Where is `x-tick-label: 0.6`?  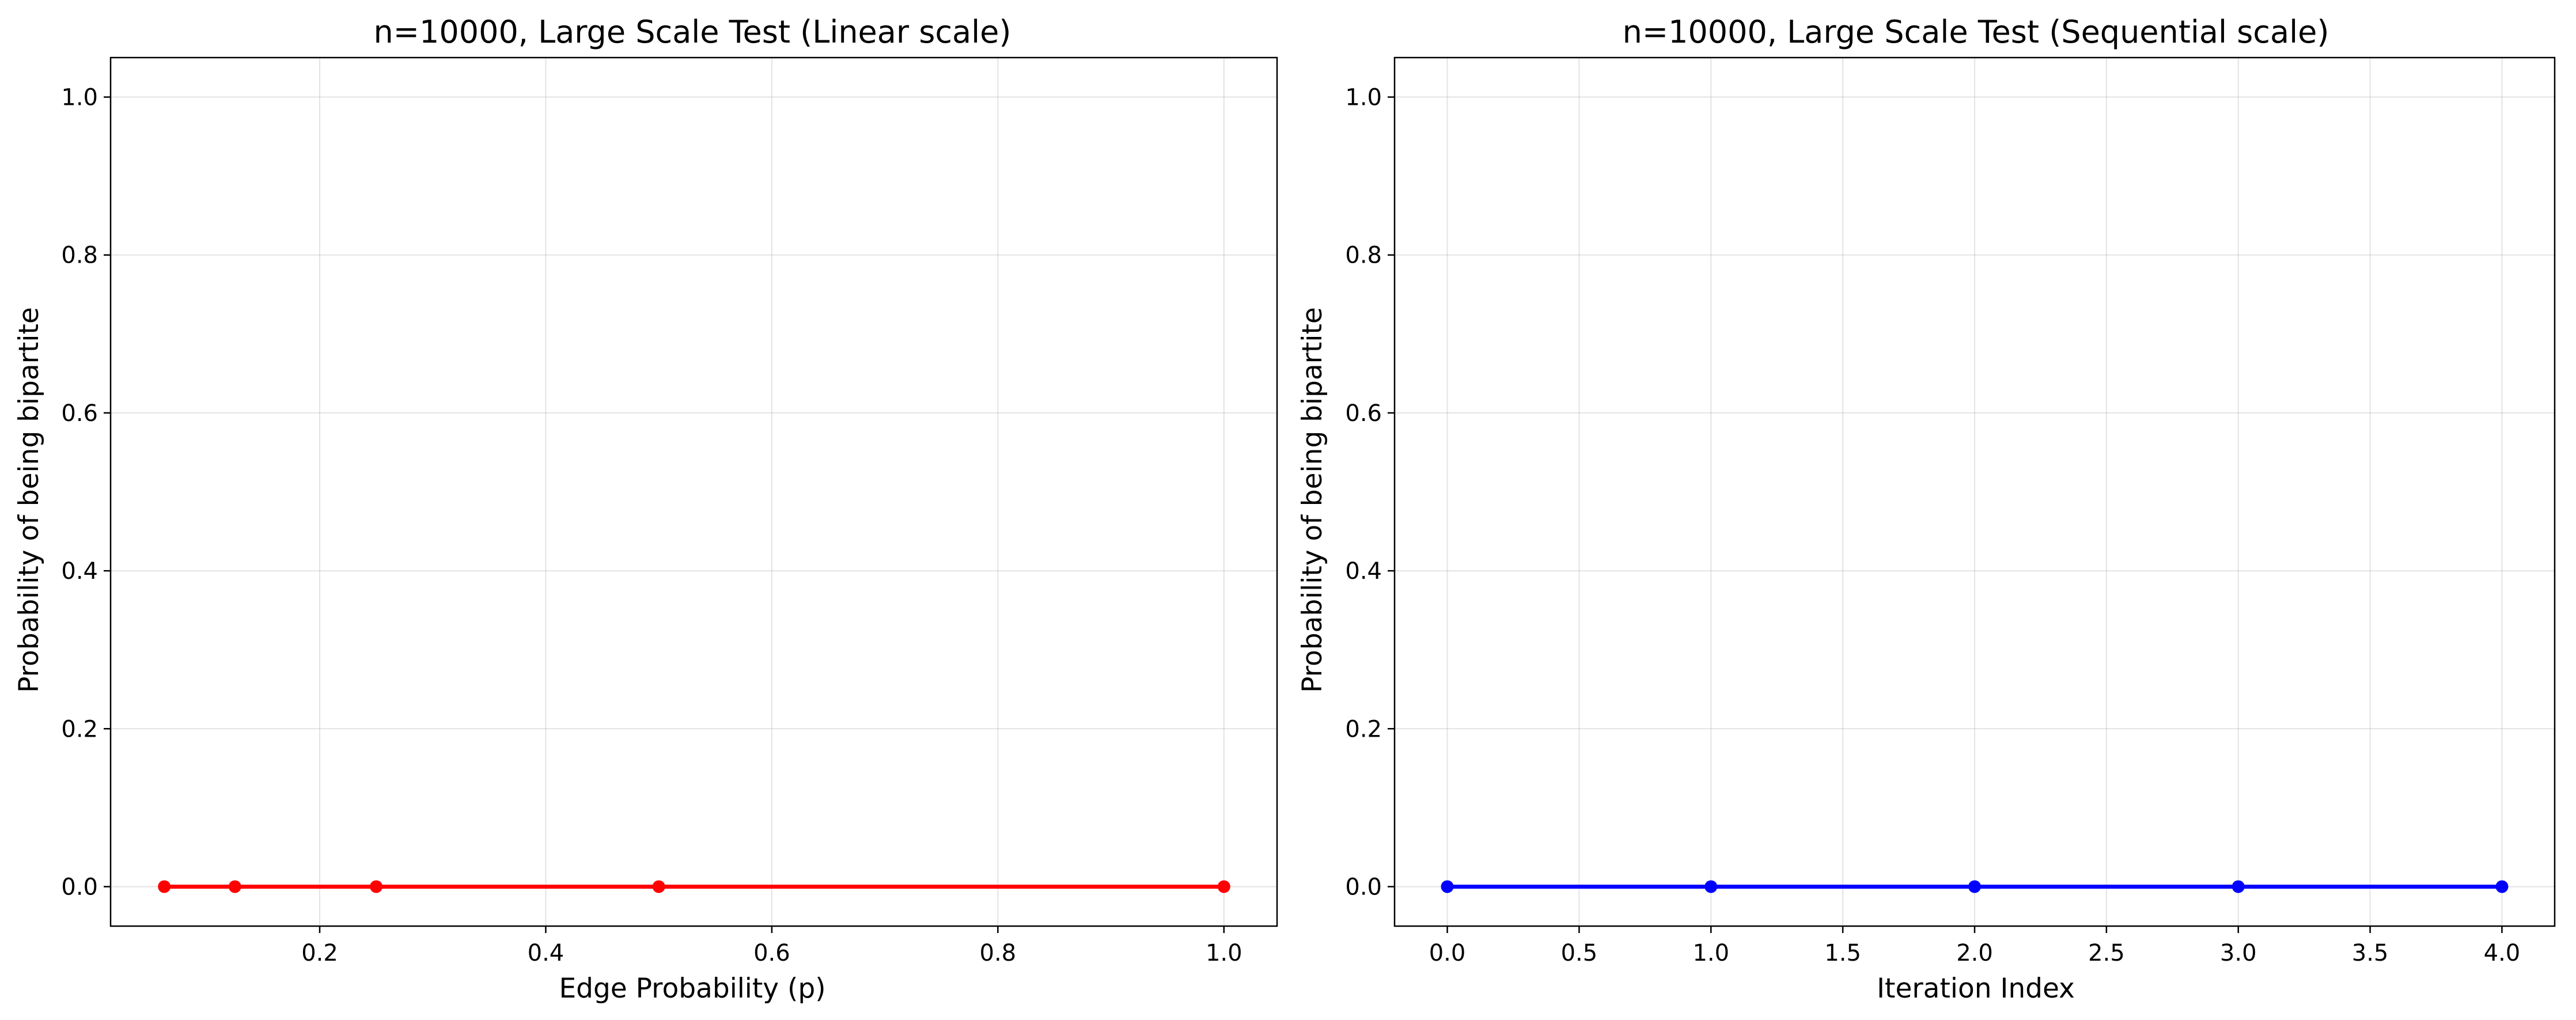
x-tick-label: 0.6 is located at coordinates (771, 953).